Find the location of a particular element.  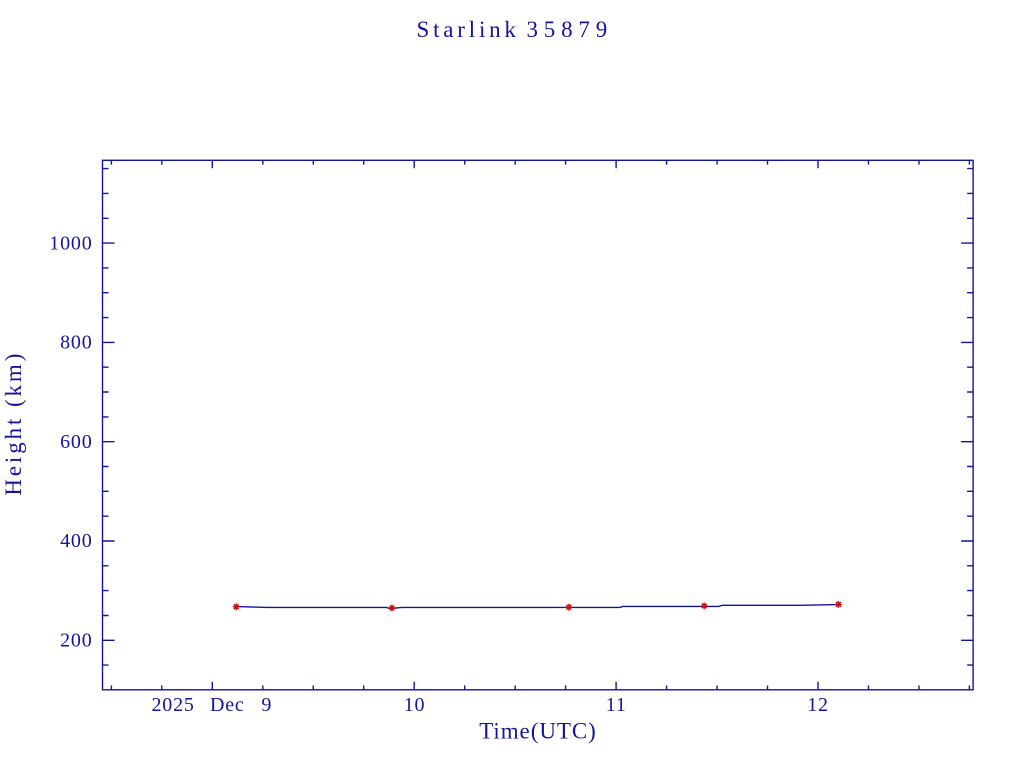

svg-text: 9 is located at coordinates (266, 705).